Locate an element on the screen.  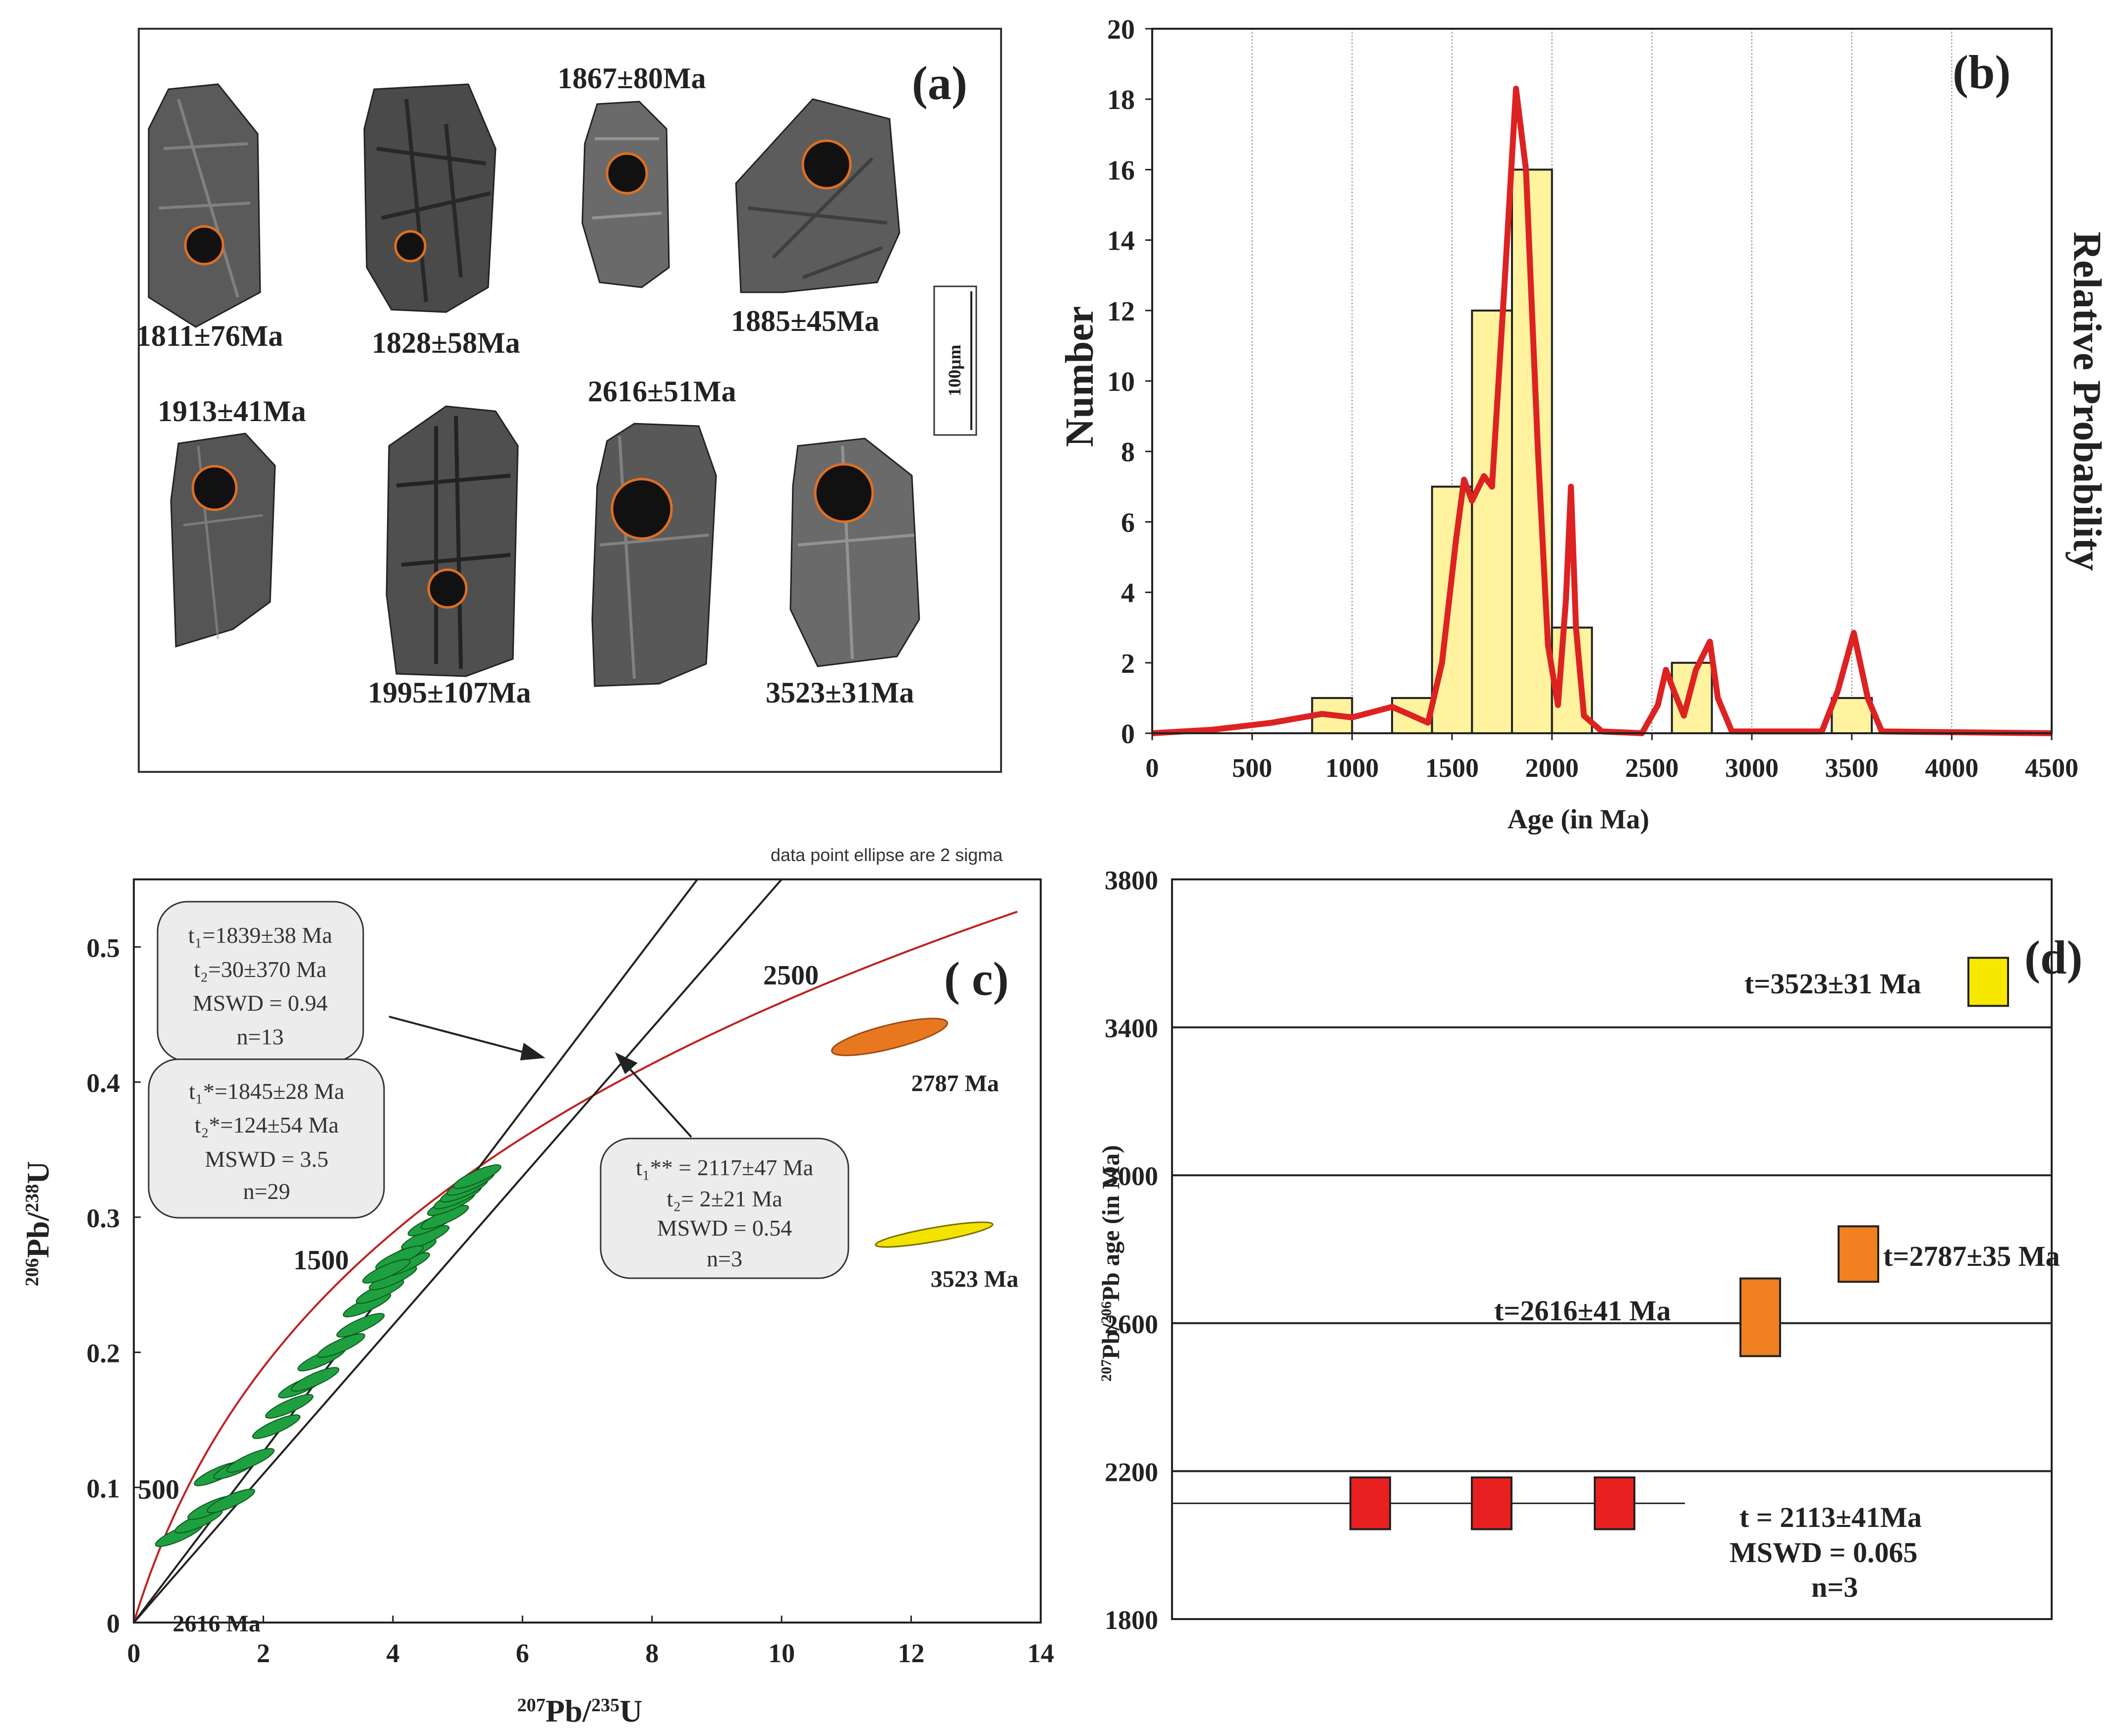
zircon-grain-4-age: 1885±45Ma is located at coordinates (805, 321).